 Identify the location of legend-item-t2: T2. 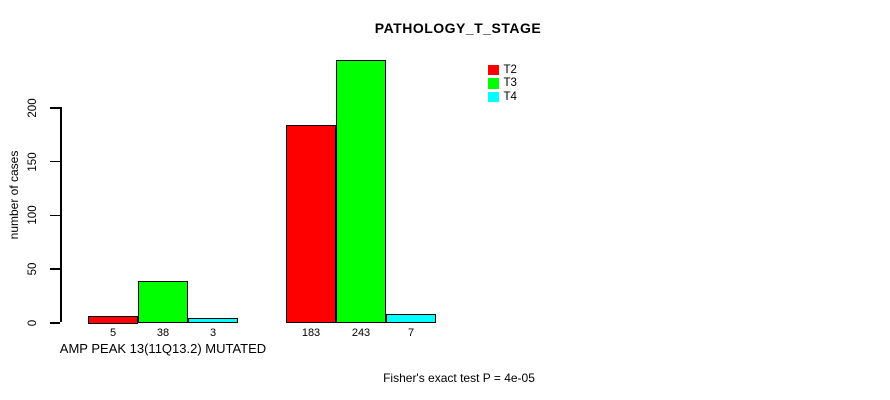
(502, 70).